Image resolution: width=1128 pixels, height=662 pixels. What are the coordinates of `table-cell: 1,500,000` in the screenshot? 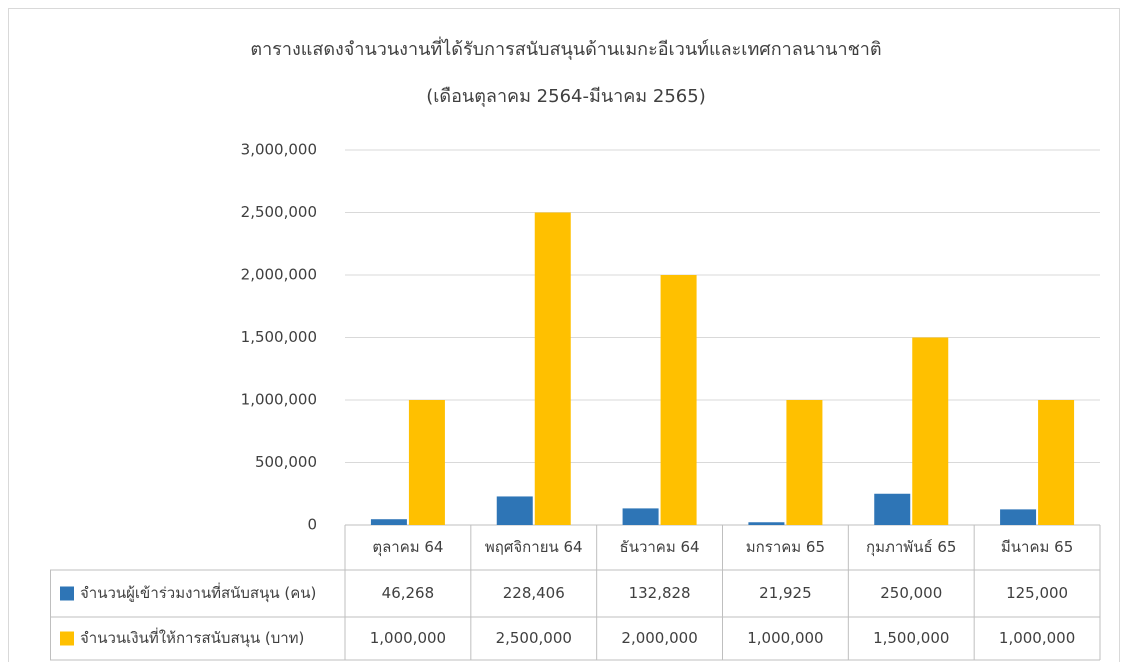 It's located at (911, 638).